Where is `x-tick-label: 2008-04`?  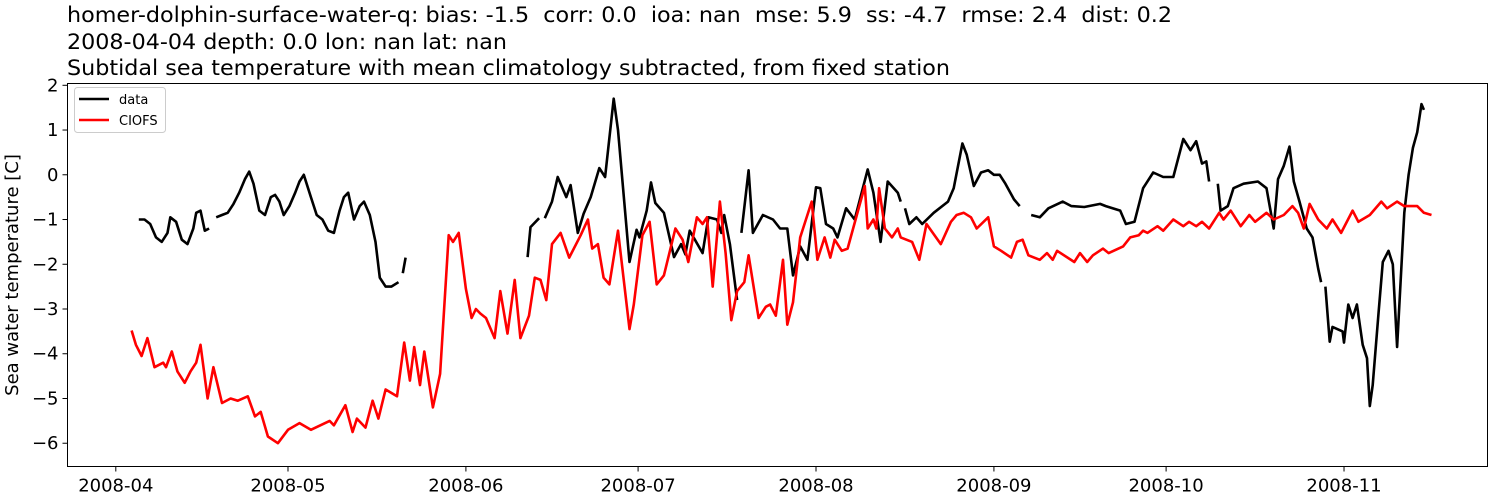 x-tick-label: 2008-04 is located at coordinates (115, 486).